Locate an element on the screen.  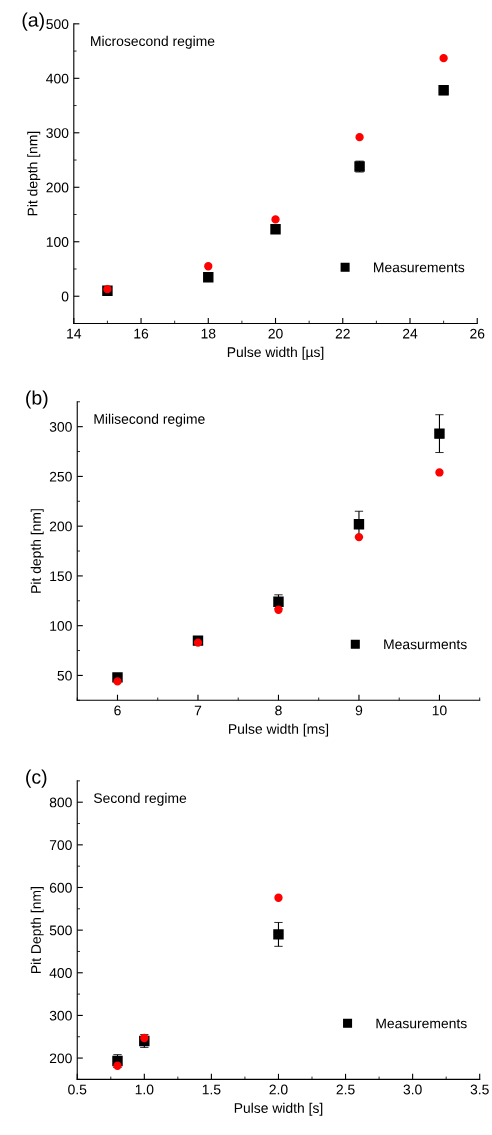
x-tick-label: 2.0 is located at coordinates (278, 1089).